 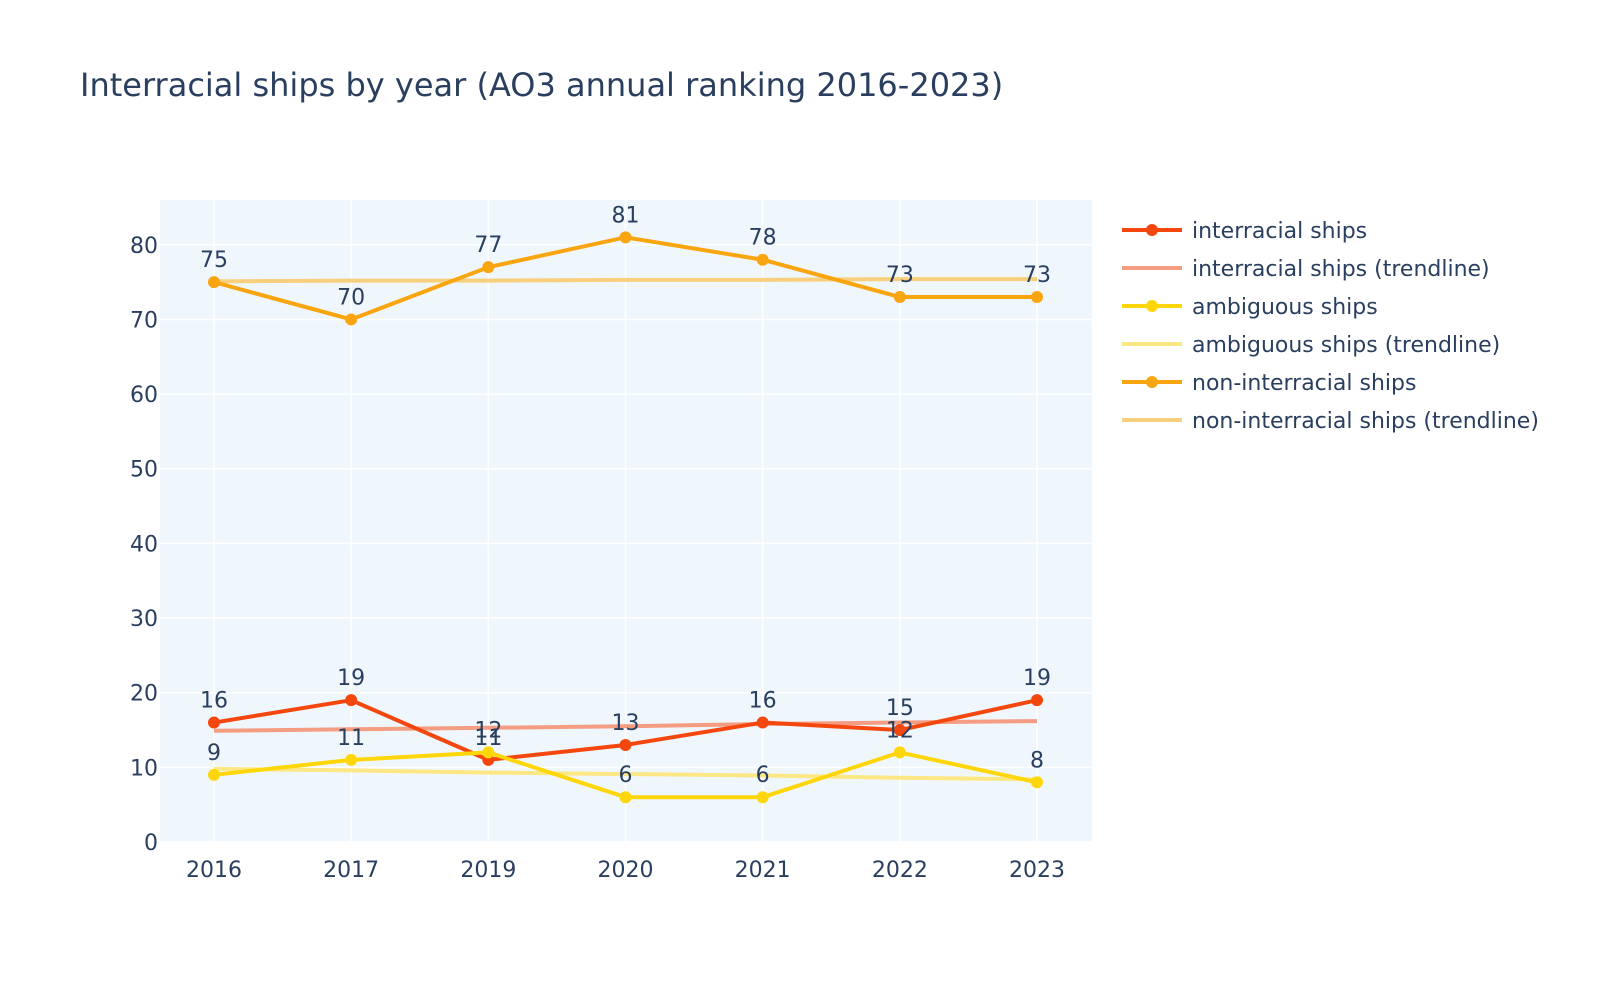 I want to click on y-tick-label: 60, so click(x=144, y=395).